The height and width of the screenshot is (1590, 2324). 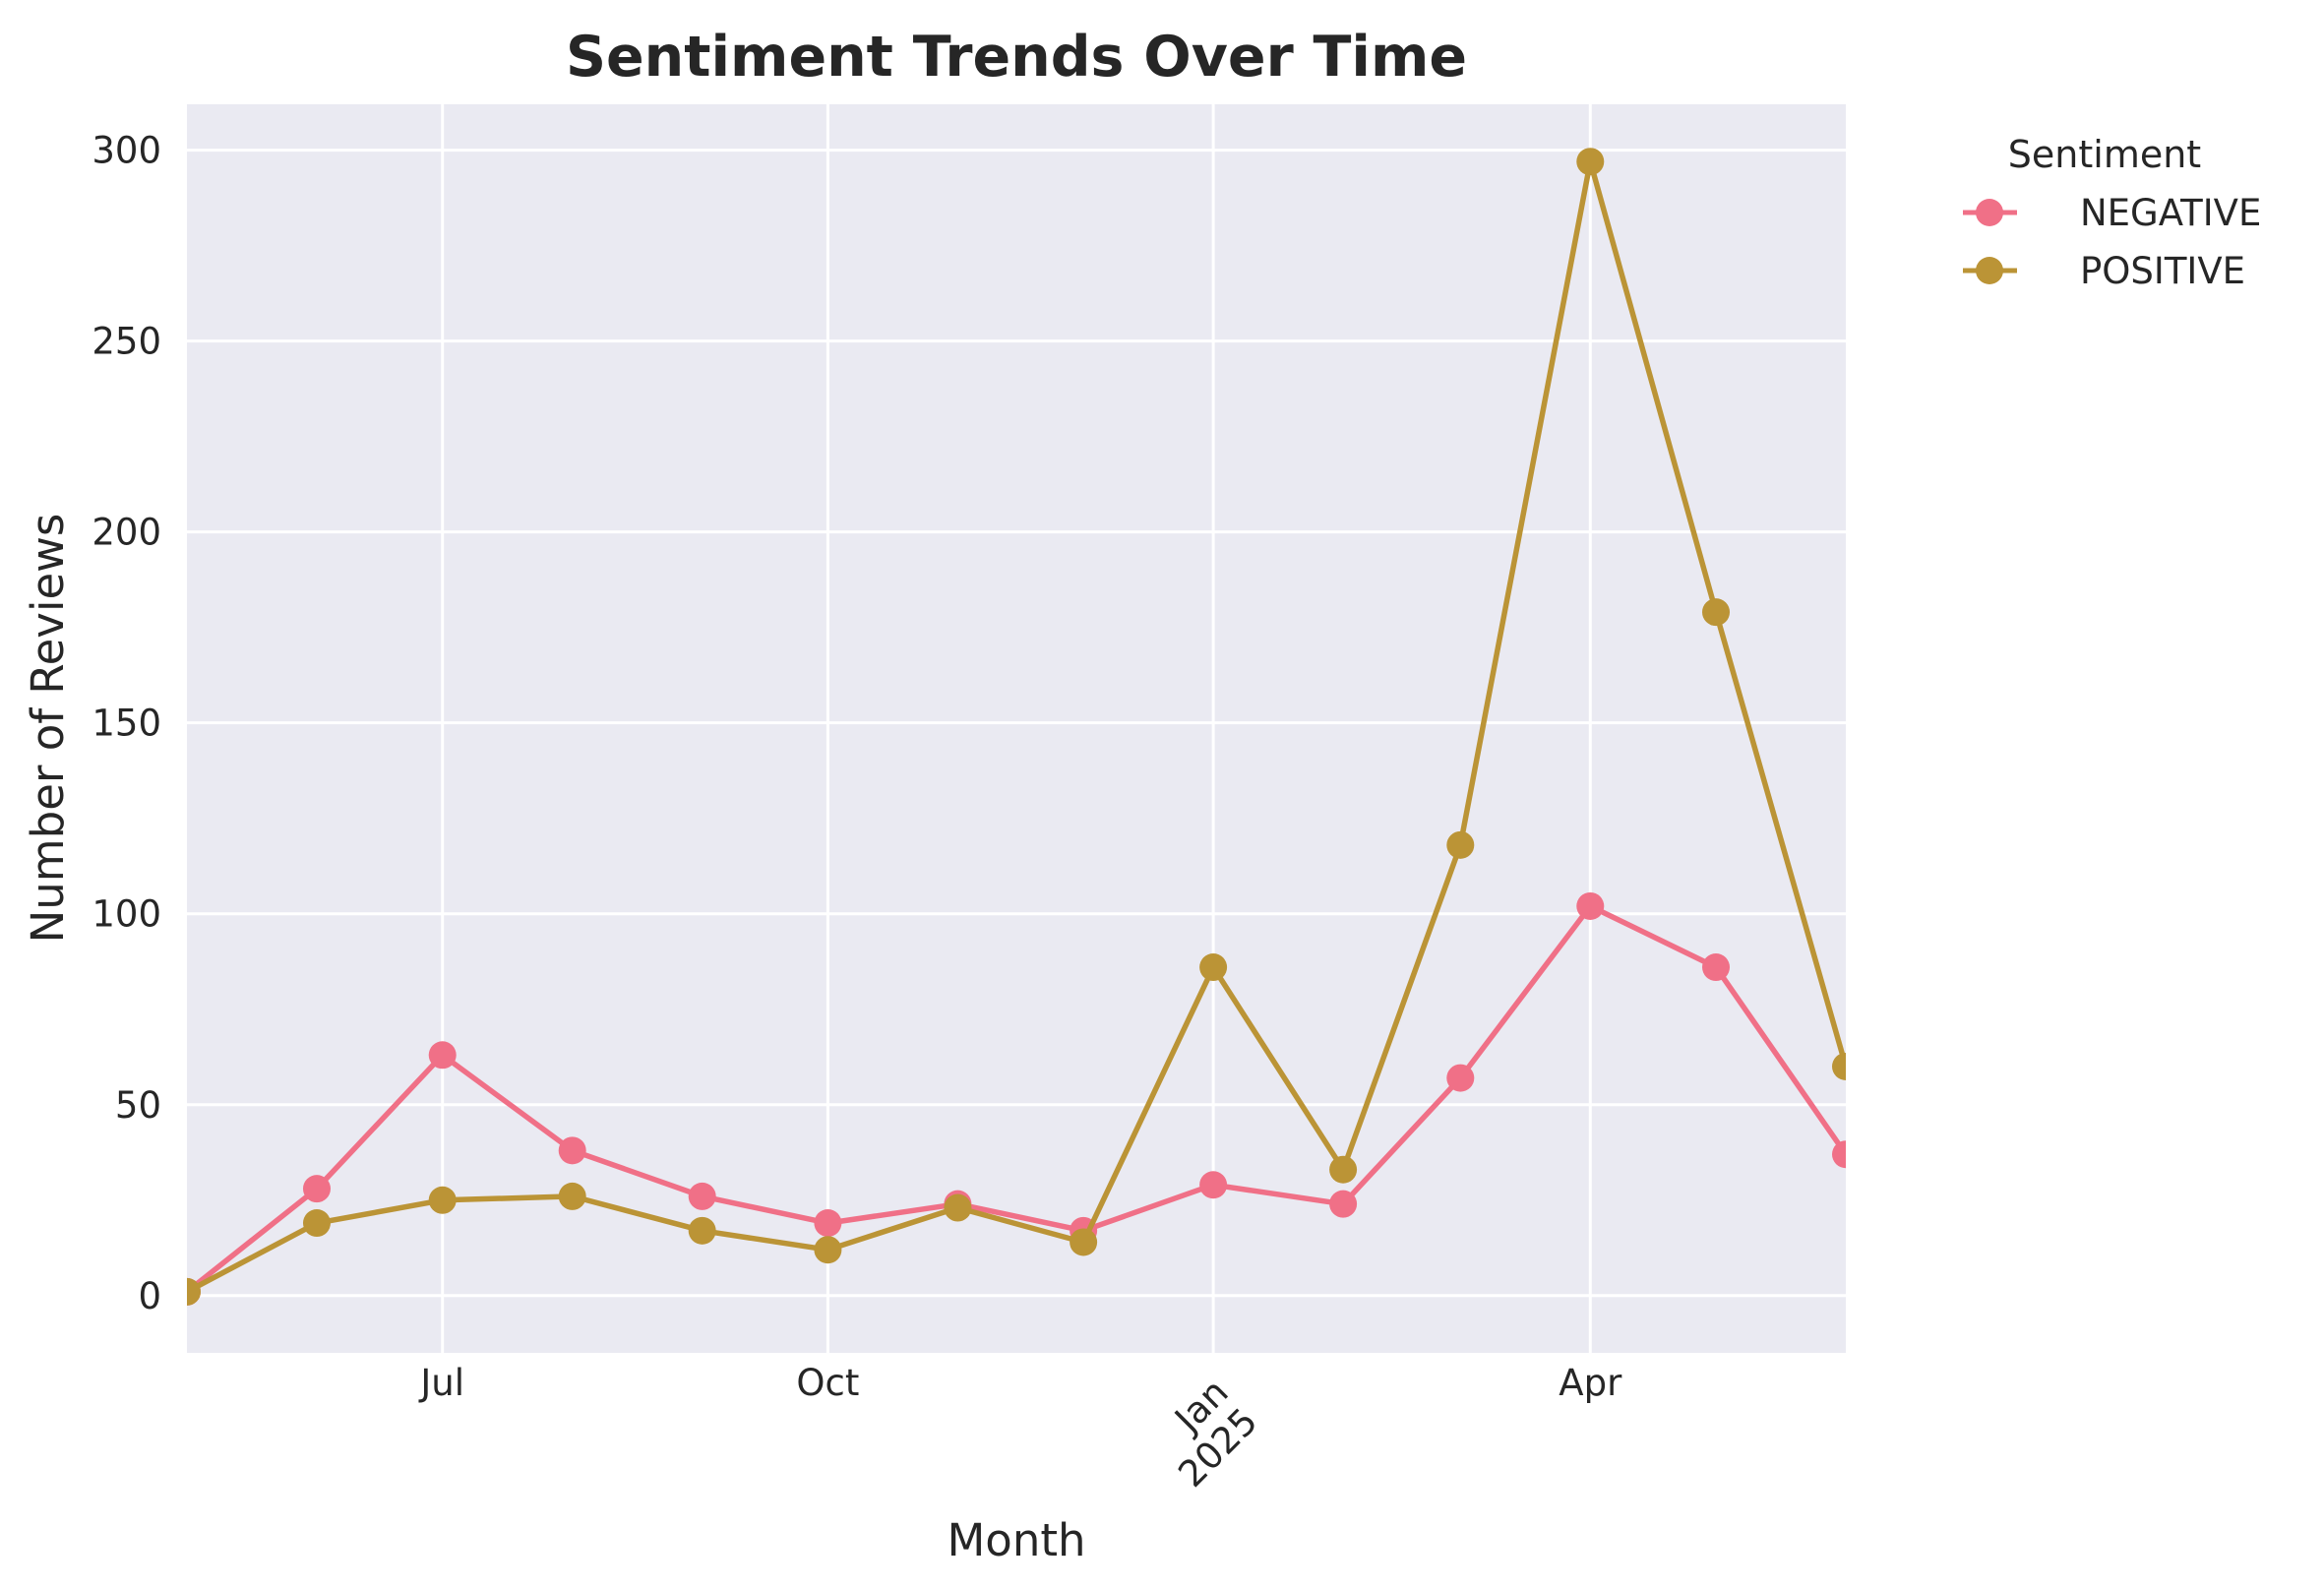 I want to click on y-axis-label: Number of Reviews, so click(x=48, y=729).